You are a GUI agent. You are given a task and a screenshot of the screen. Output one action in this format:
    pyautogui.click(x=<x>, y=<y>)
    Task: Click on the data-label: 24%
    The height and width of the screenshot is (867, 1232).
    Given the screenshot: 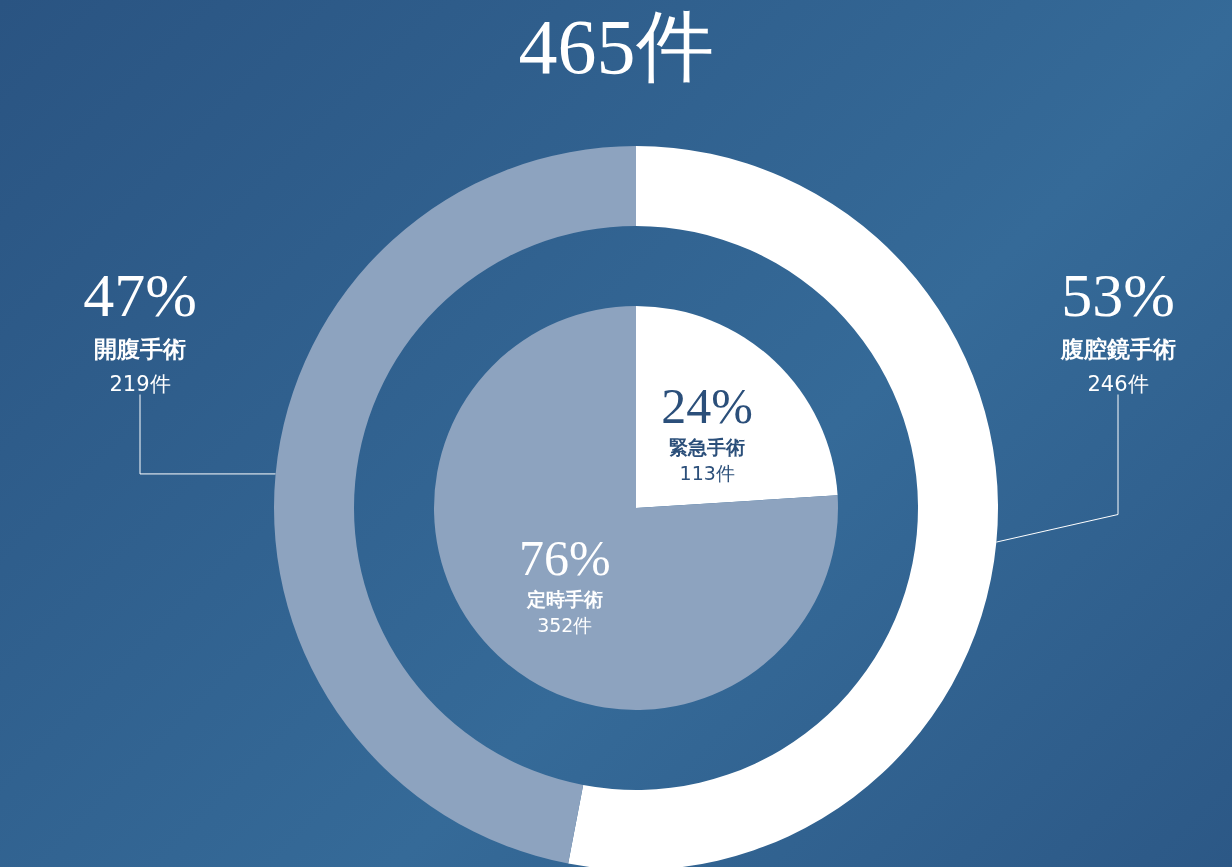 What is the action you would take?
    pyautogui.click(x=707, y=406)
    